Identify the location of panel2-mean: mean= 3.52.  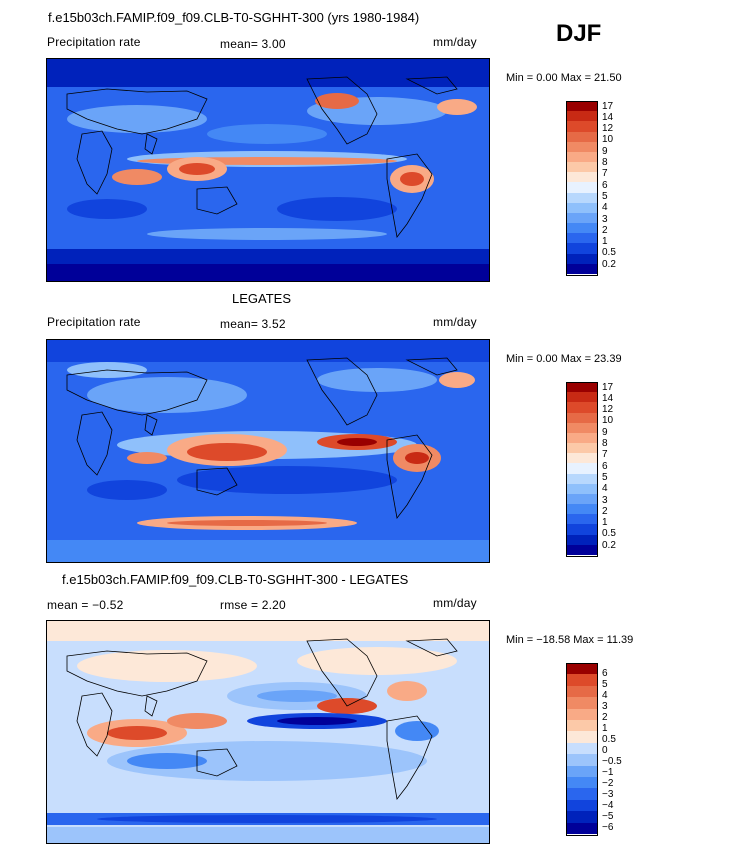
(253, 324).